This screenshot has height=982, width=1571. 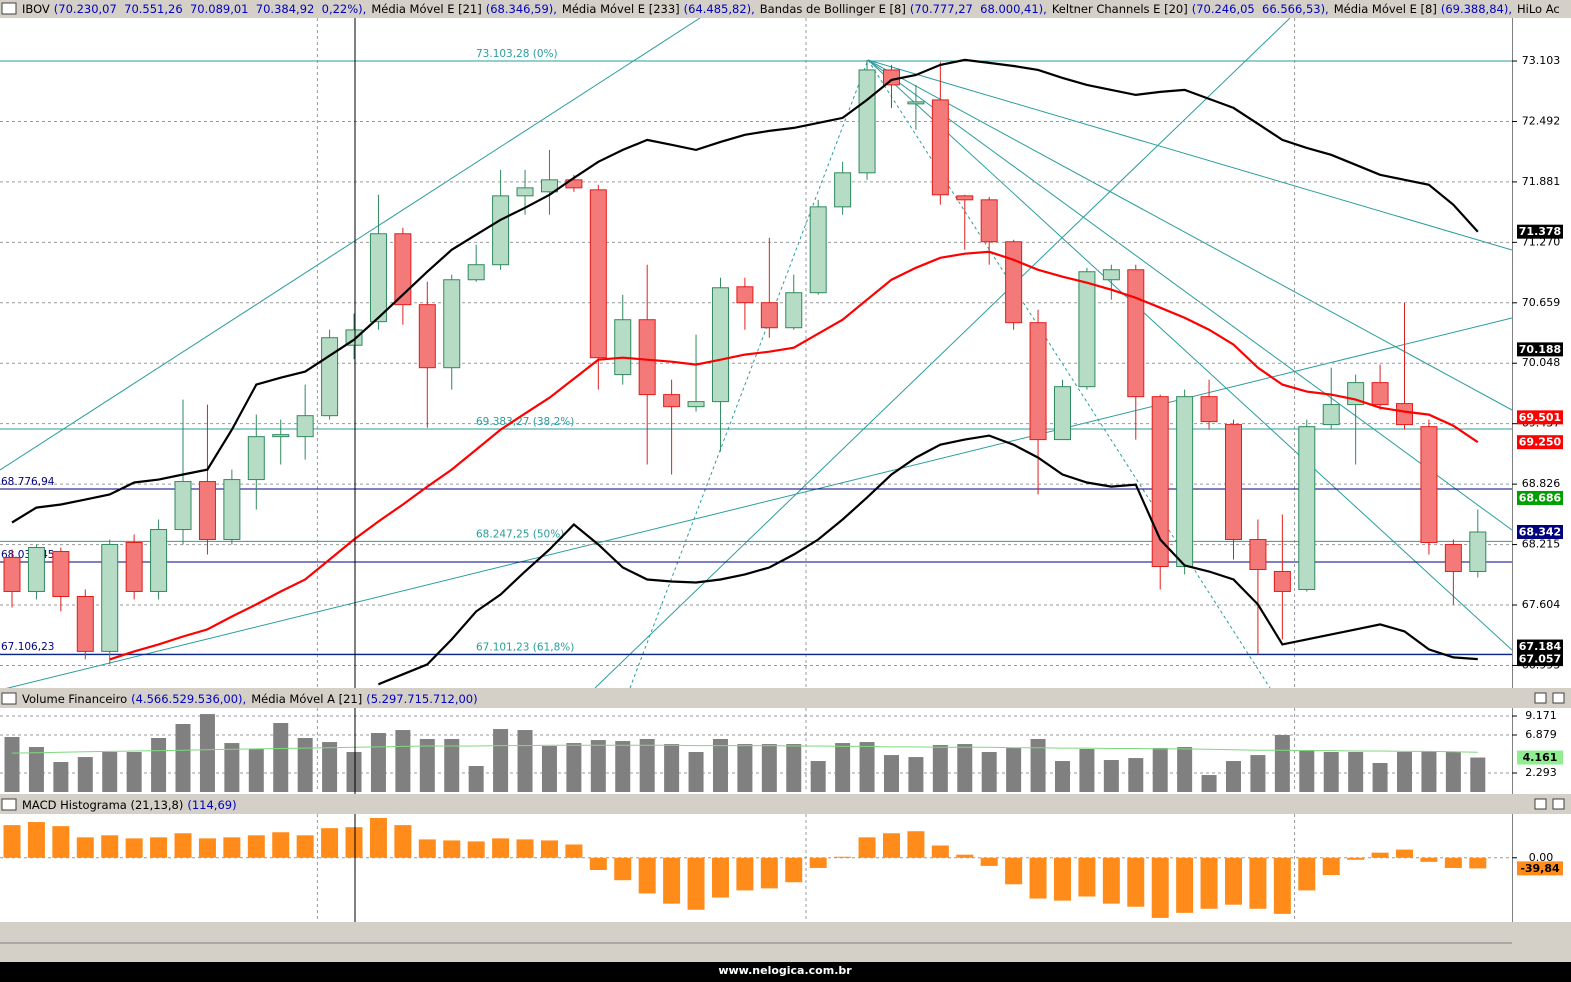 I want to click on legend-name: Keltner Channels E [20], so click(x=1120, y=9).